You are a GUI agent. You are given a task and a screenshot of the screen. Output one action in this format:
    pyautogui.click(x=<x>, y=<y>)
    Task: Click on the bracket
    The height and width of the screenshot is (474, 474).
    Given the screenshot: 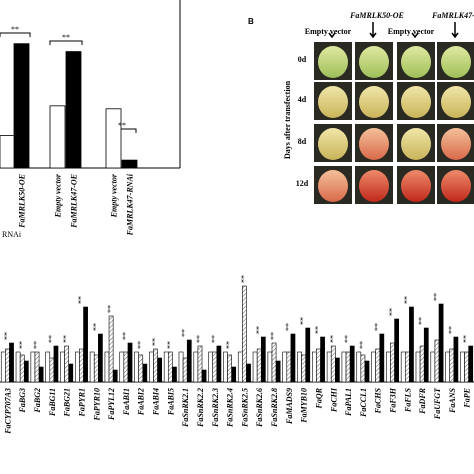 What is the action you would take?
    pyautogui.click(x=66, y=42)
    